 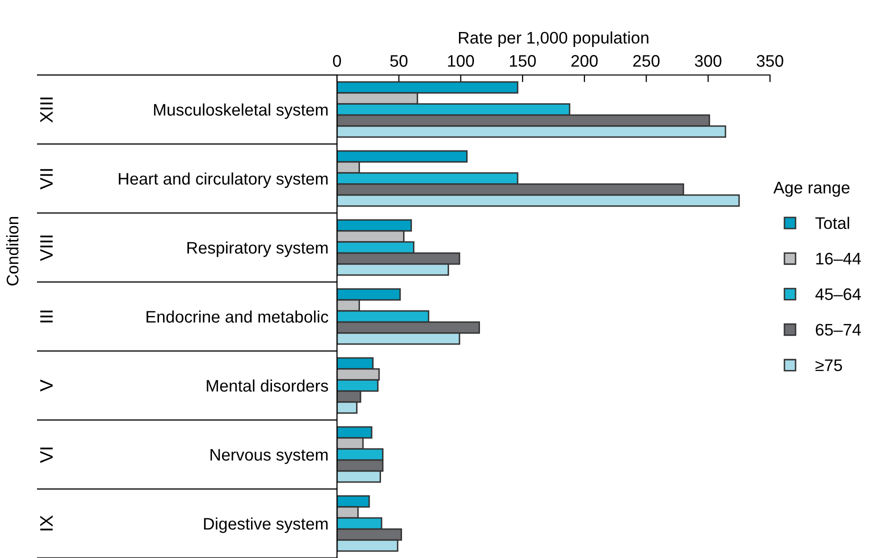 What do you see at coordinates (46, 110) in the screenshot?
I see `text: XIII` at bounding box center [46, 110].